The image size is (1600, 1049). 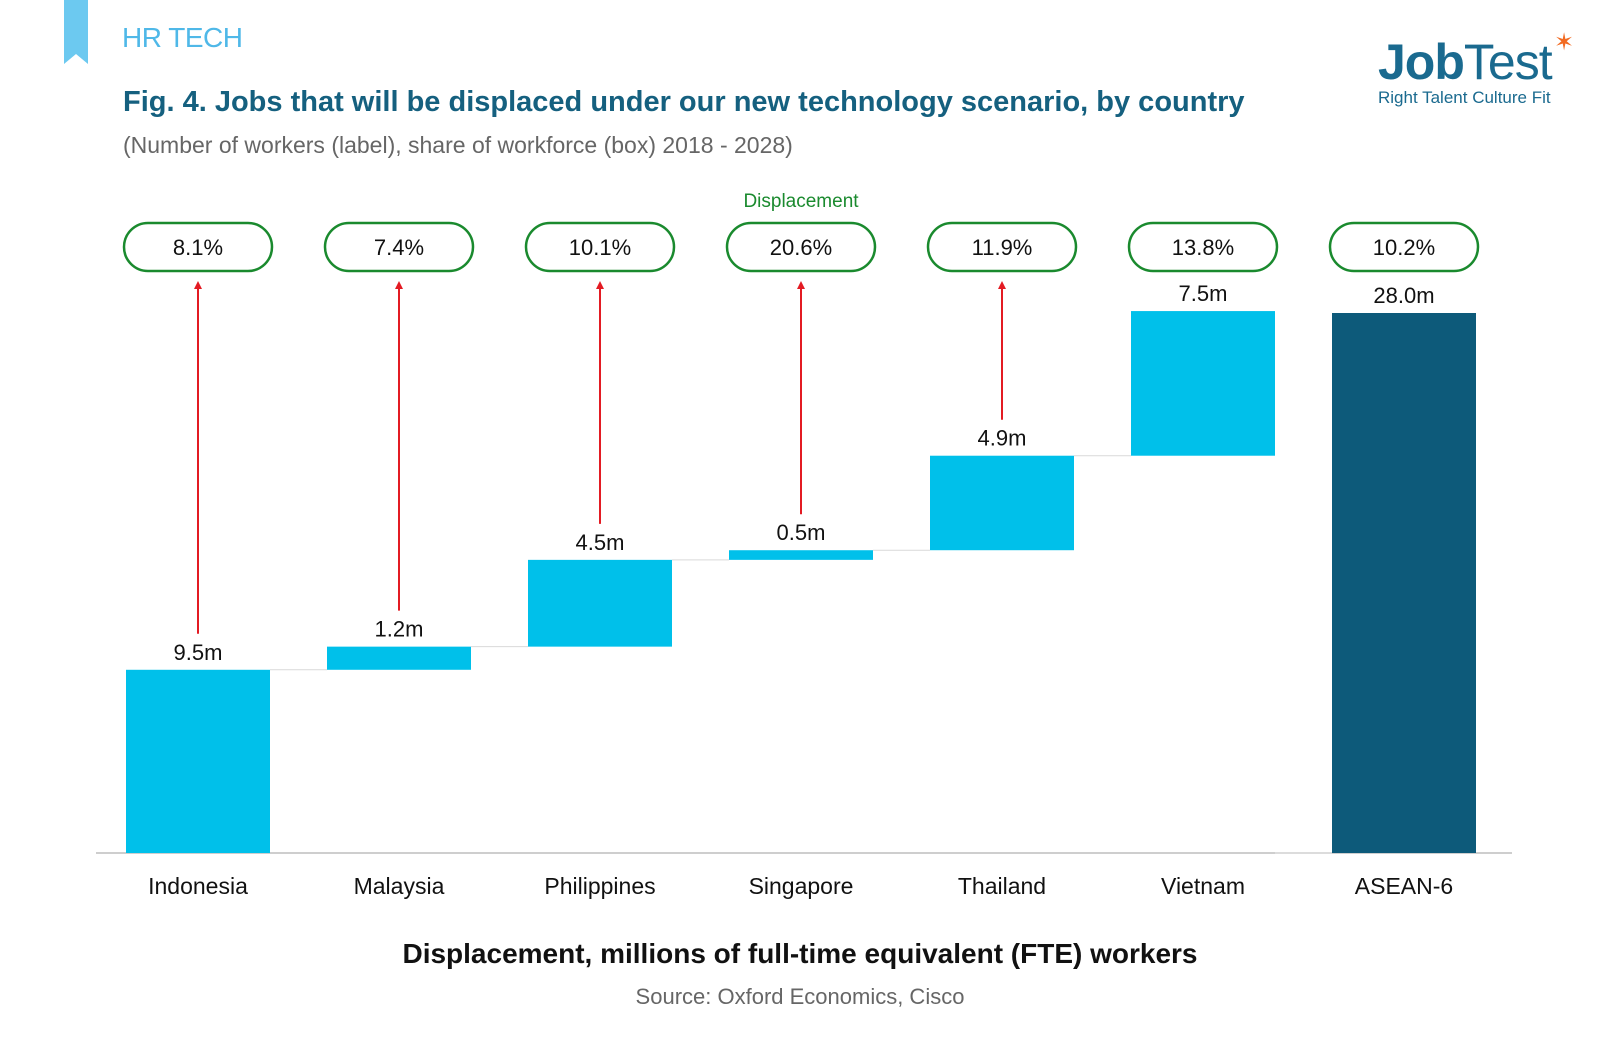 I want to click on category-label: Singapore, so click(x=801, y=886).